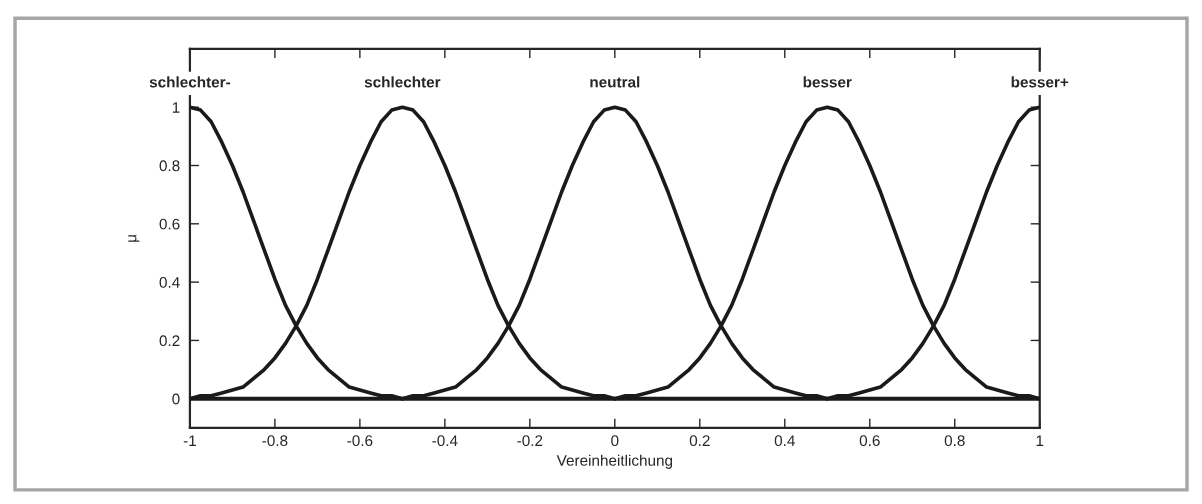 This screenshot has height=504, width=1202. I want to click on x-tick-label: -0.2, so click(530, 441).